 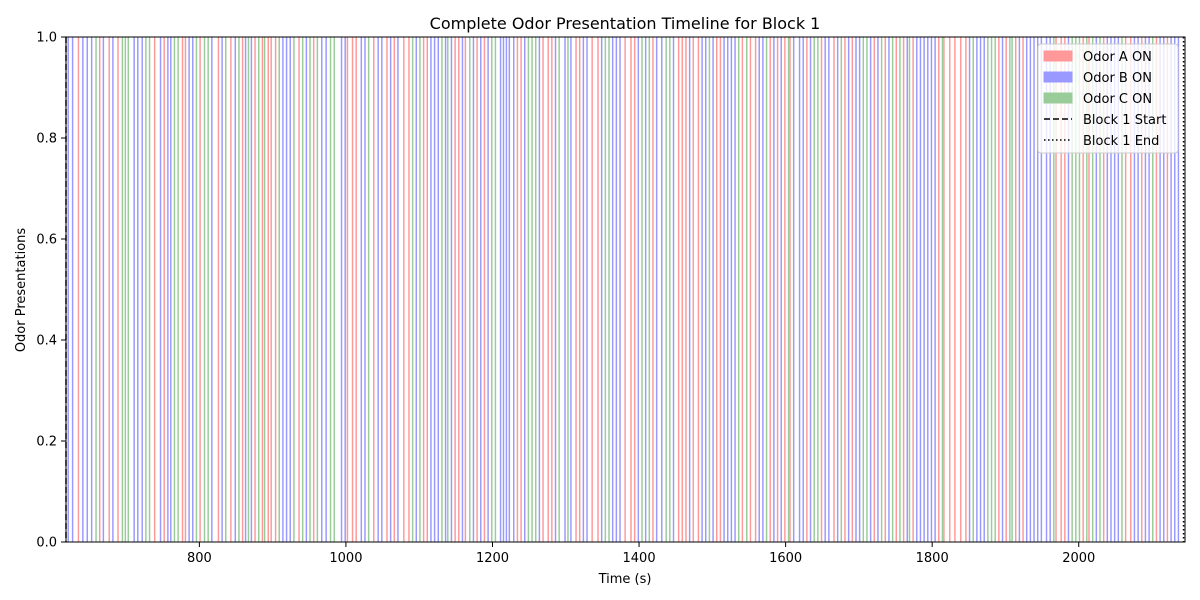 What do you see at coordinates (1117, 78) in the screenshot?
I see `legend-label: Odor B ON` at bounding box center [1117, 78].